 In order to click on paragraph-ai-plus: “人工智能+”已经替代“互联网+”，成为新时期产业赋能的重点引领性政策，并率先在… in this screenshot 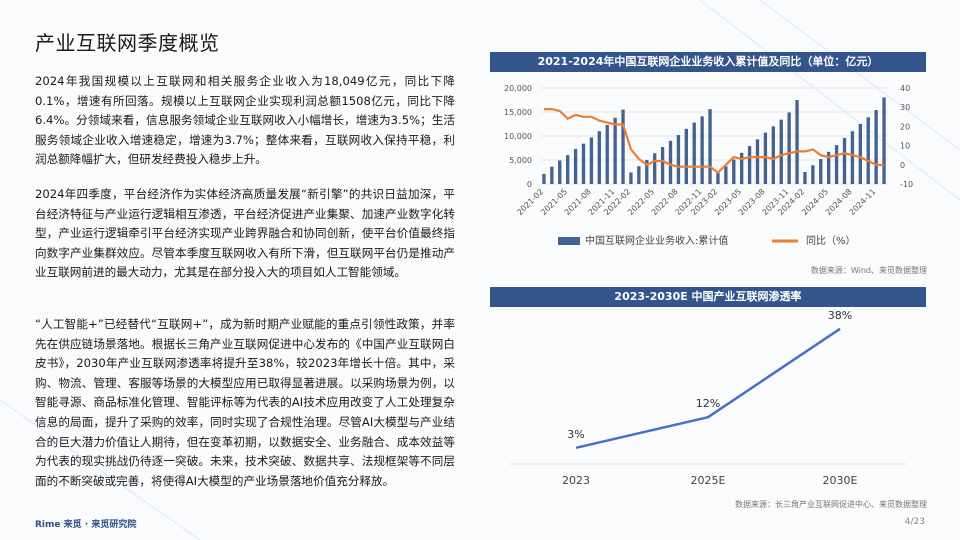, I will do `click(245, 402)`.